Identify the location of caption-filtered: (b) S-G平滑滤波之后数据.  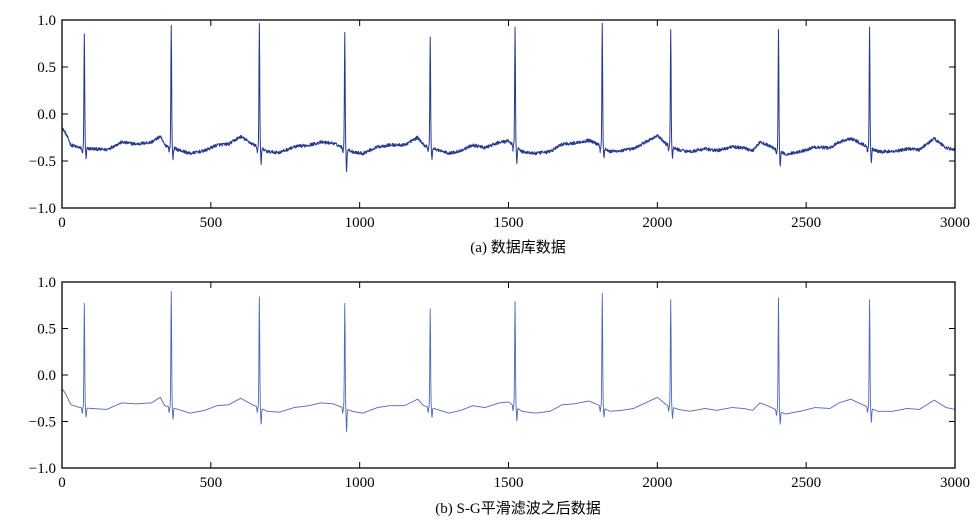
(517, 508).